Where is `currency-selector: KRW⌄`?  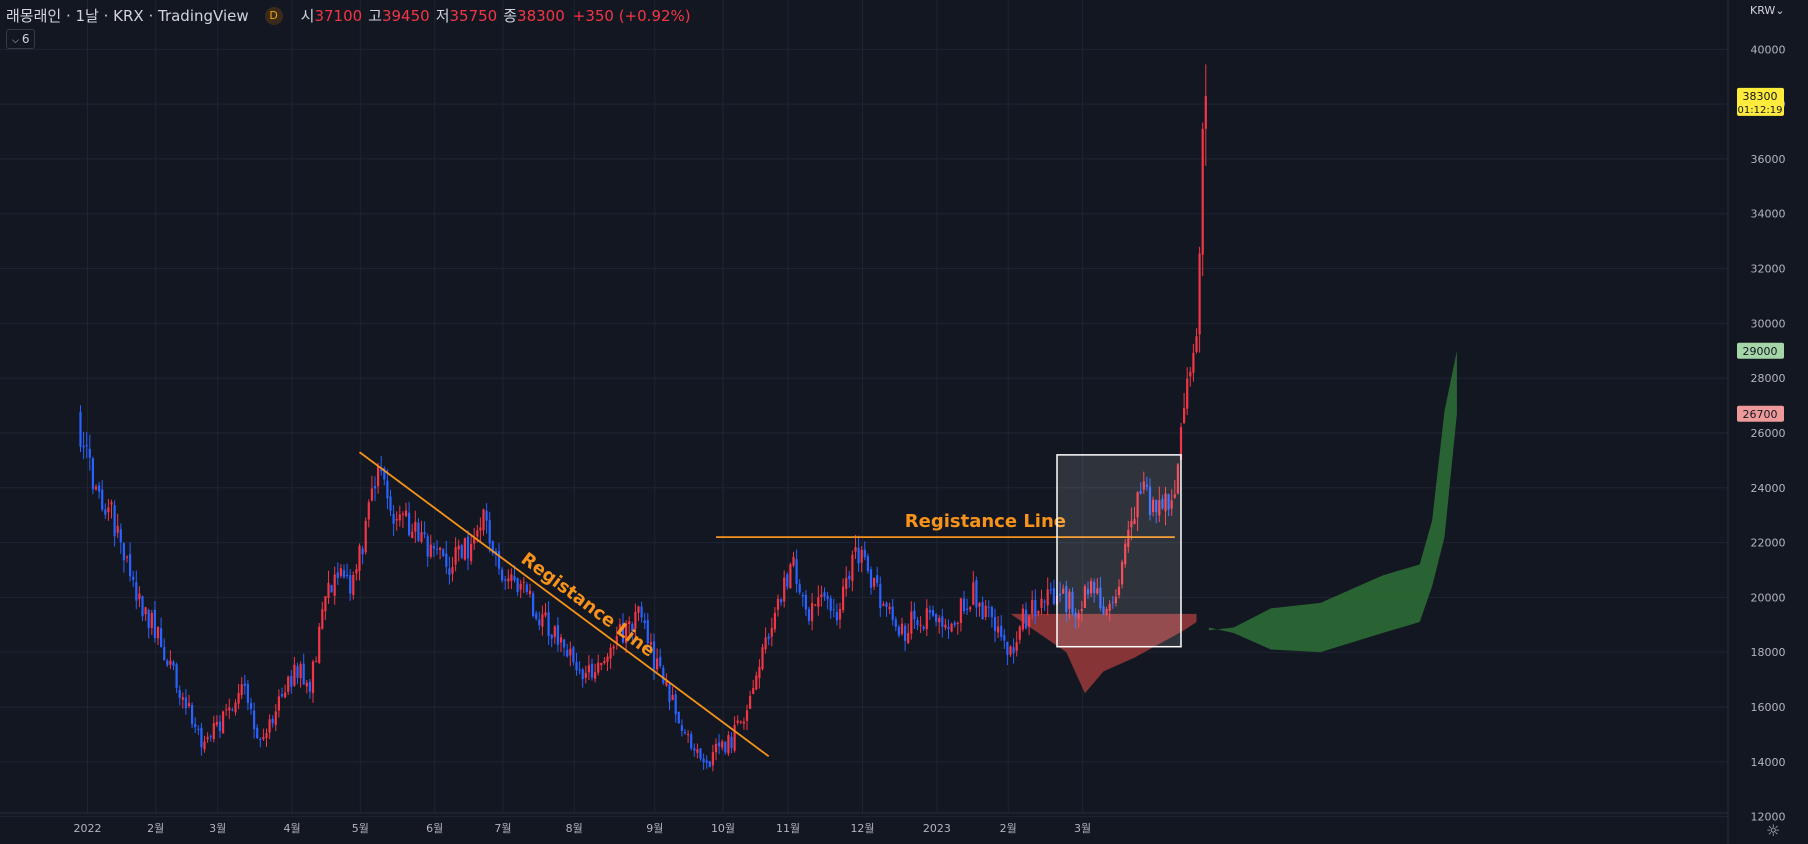 currency-selector: KRW⌄ is located at coordinates (1767, 10).